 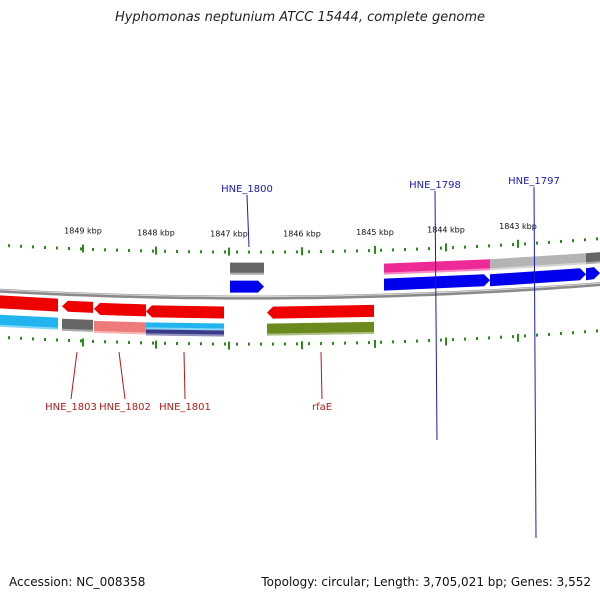 What do you see at coordinates (300, 290) in the screenshot?
I see `backbone-highlight` at bounding box center [300, 290].